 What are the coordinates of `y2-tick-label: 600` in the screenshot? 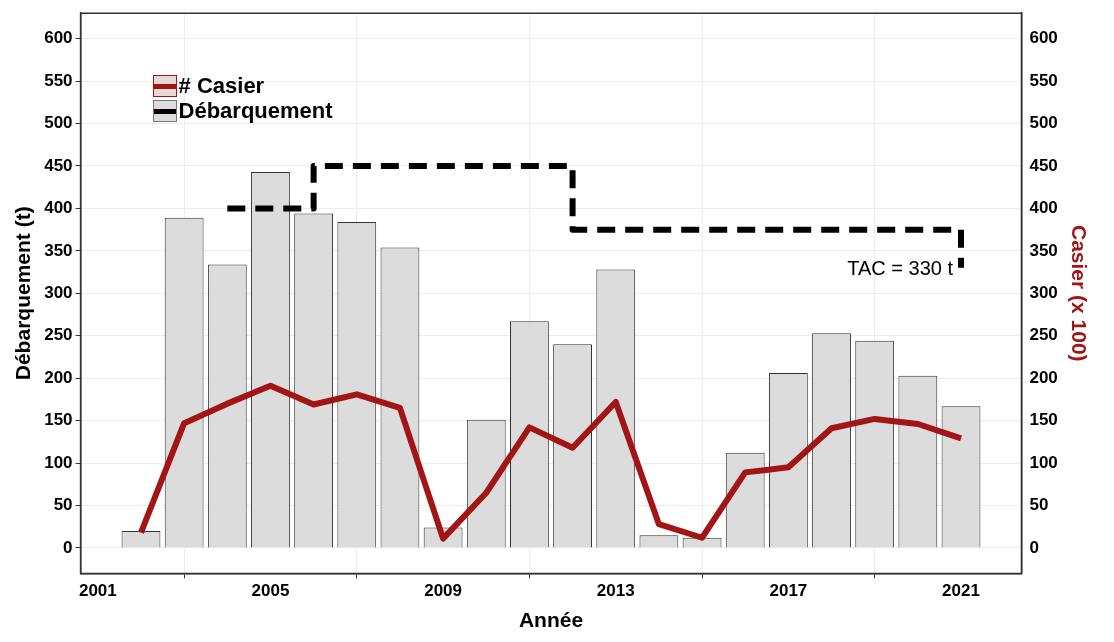 It's located at (1043, 38).